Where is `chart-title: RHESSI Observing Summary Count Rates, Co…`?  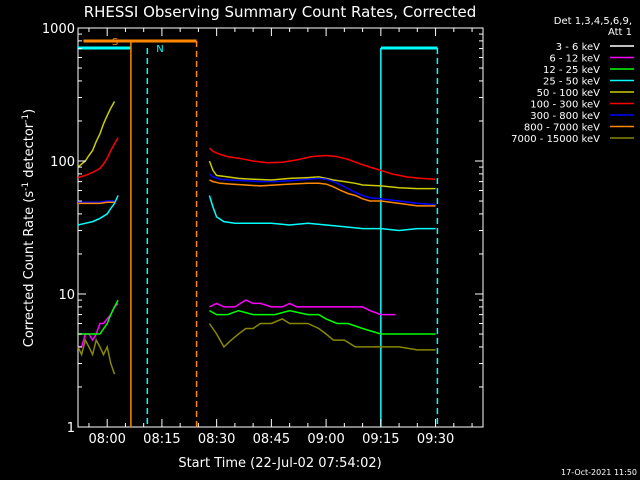
chart-title: RHESSI Observing Summary Count Rates, Co… is located at coordinates (280, 12).